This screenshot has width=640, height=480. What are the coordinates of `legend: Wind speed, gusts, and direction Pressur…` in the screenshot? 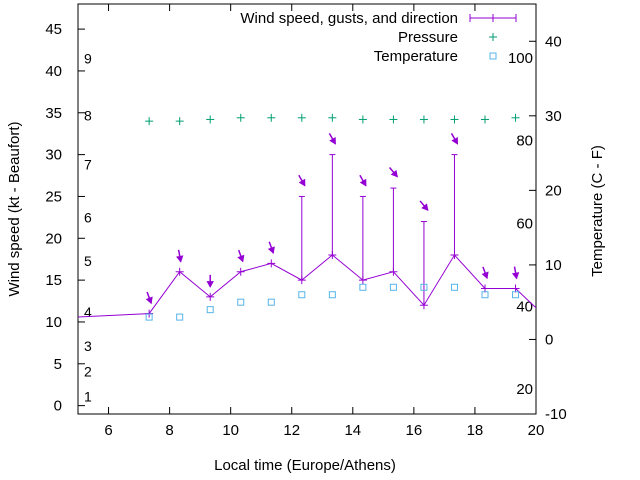 It's located at (378, 37).